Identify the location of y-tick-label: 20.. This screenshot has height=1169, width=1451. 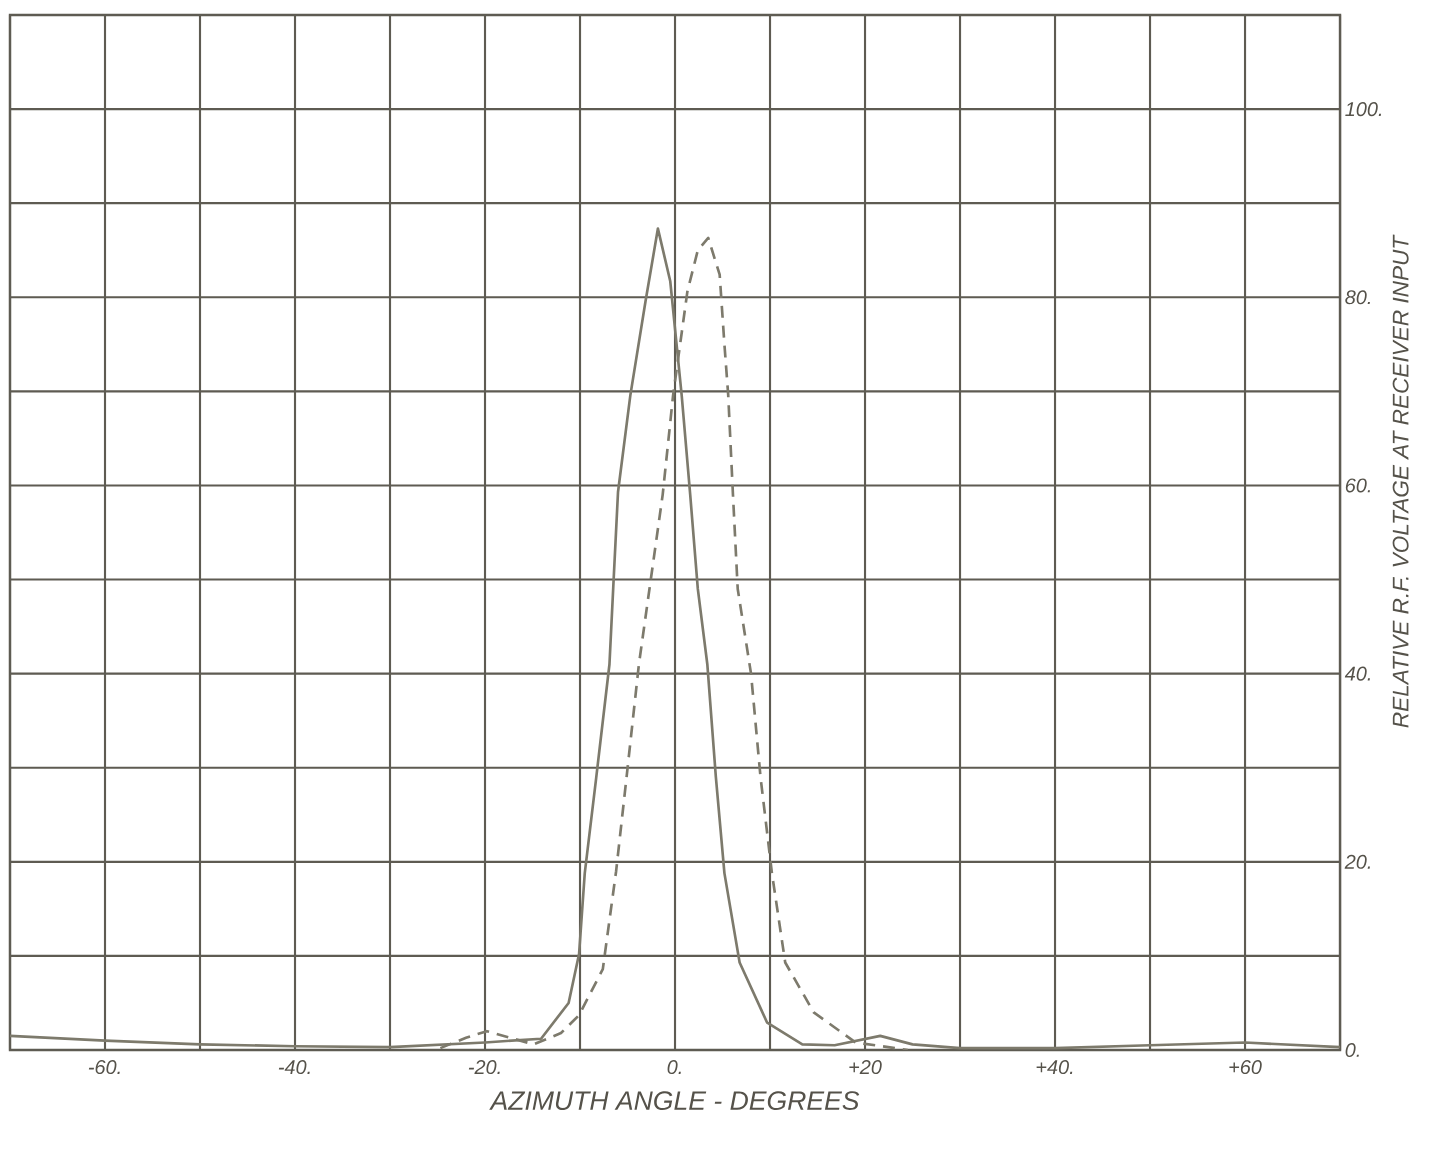
(1357, 861).